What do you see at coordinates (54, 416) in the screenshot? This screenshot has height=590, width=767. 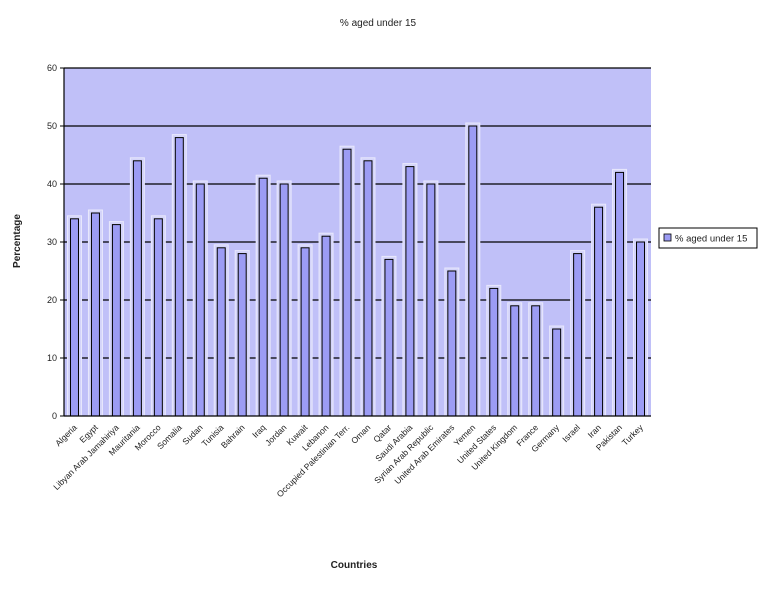 I see `y-tick-label: 0` at bounding box center [54, 416].